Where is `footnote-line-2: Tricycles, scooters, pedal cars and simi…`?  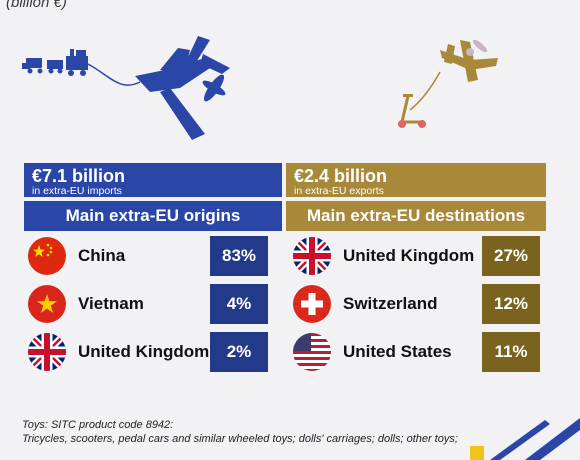
footnote-line-2: Tricycles, scooters, pedal cars and simi… is located at coordinates (240, 439).